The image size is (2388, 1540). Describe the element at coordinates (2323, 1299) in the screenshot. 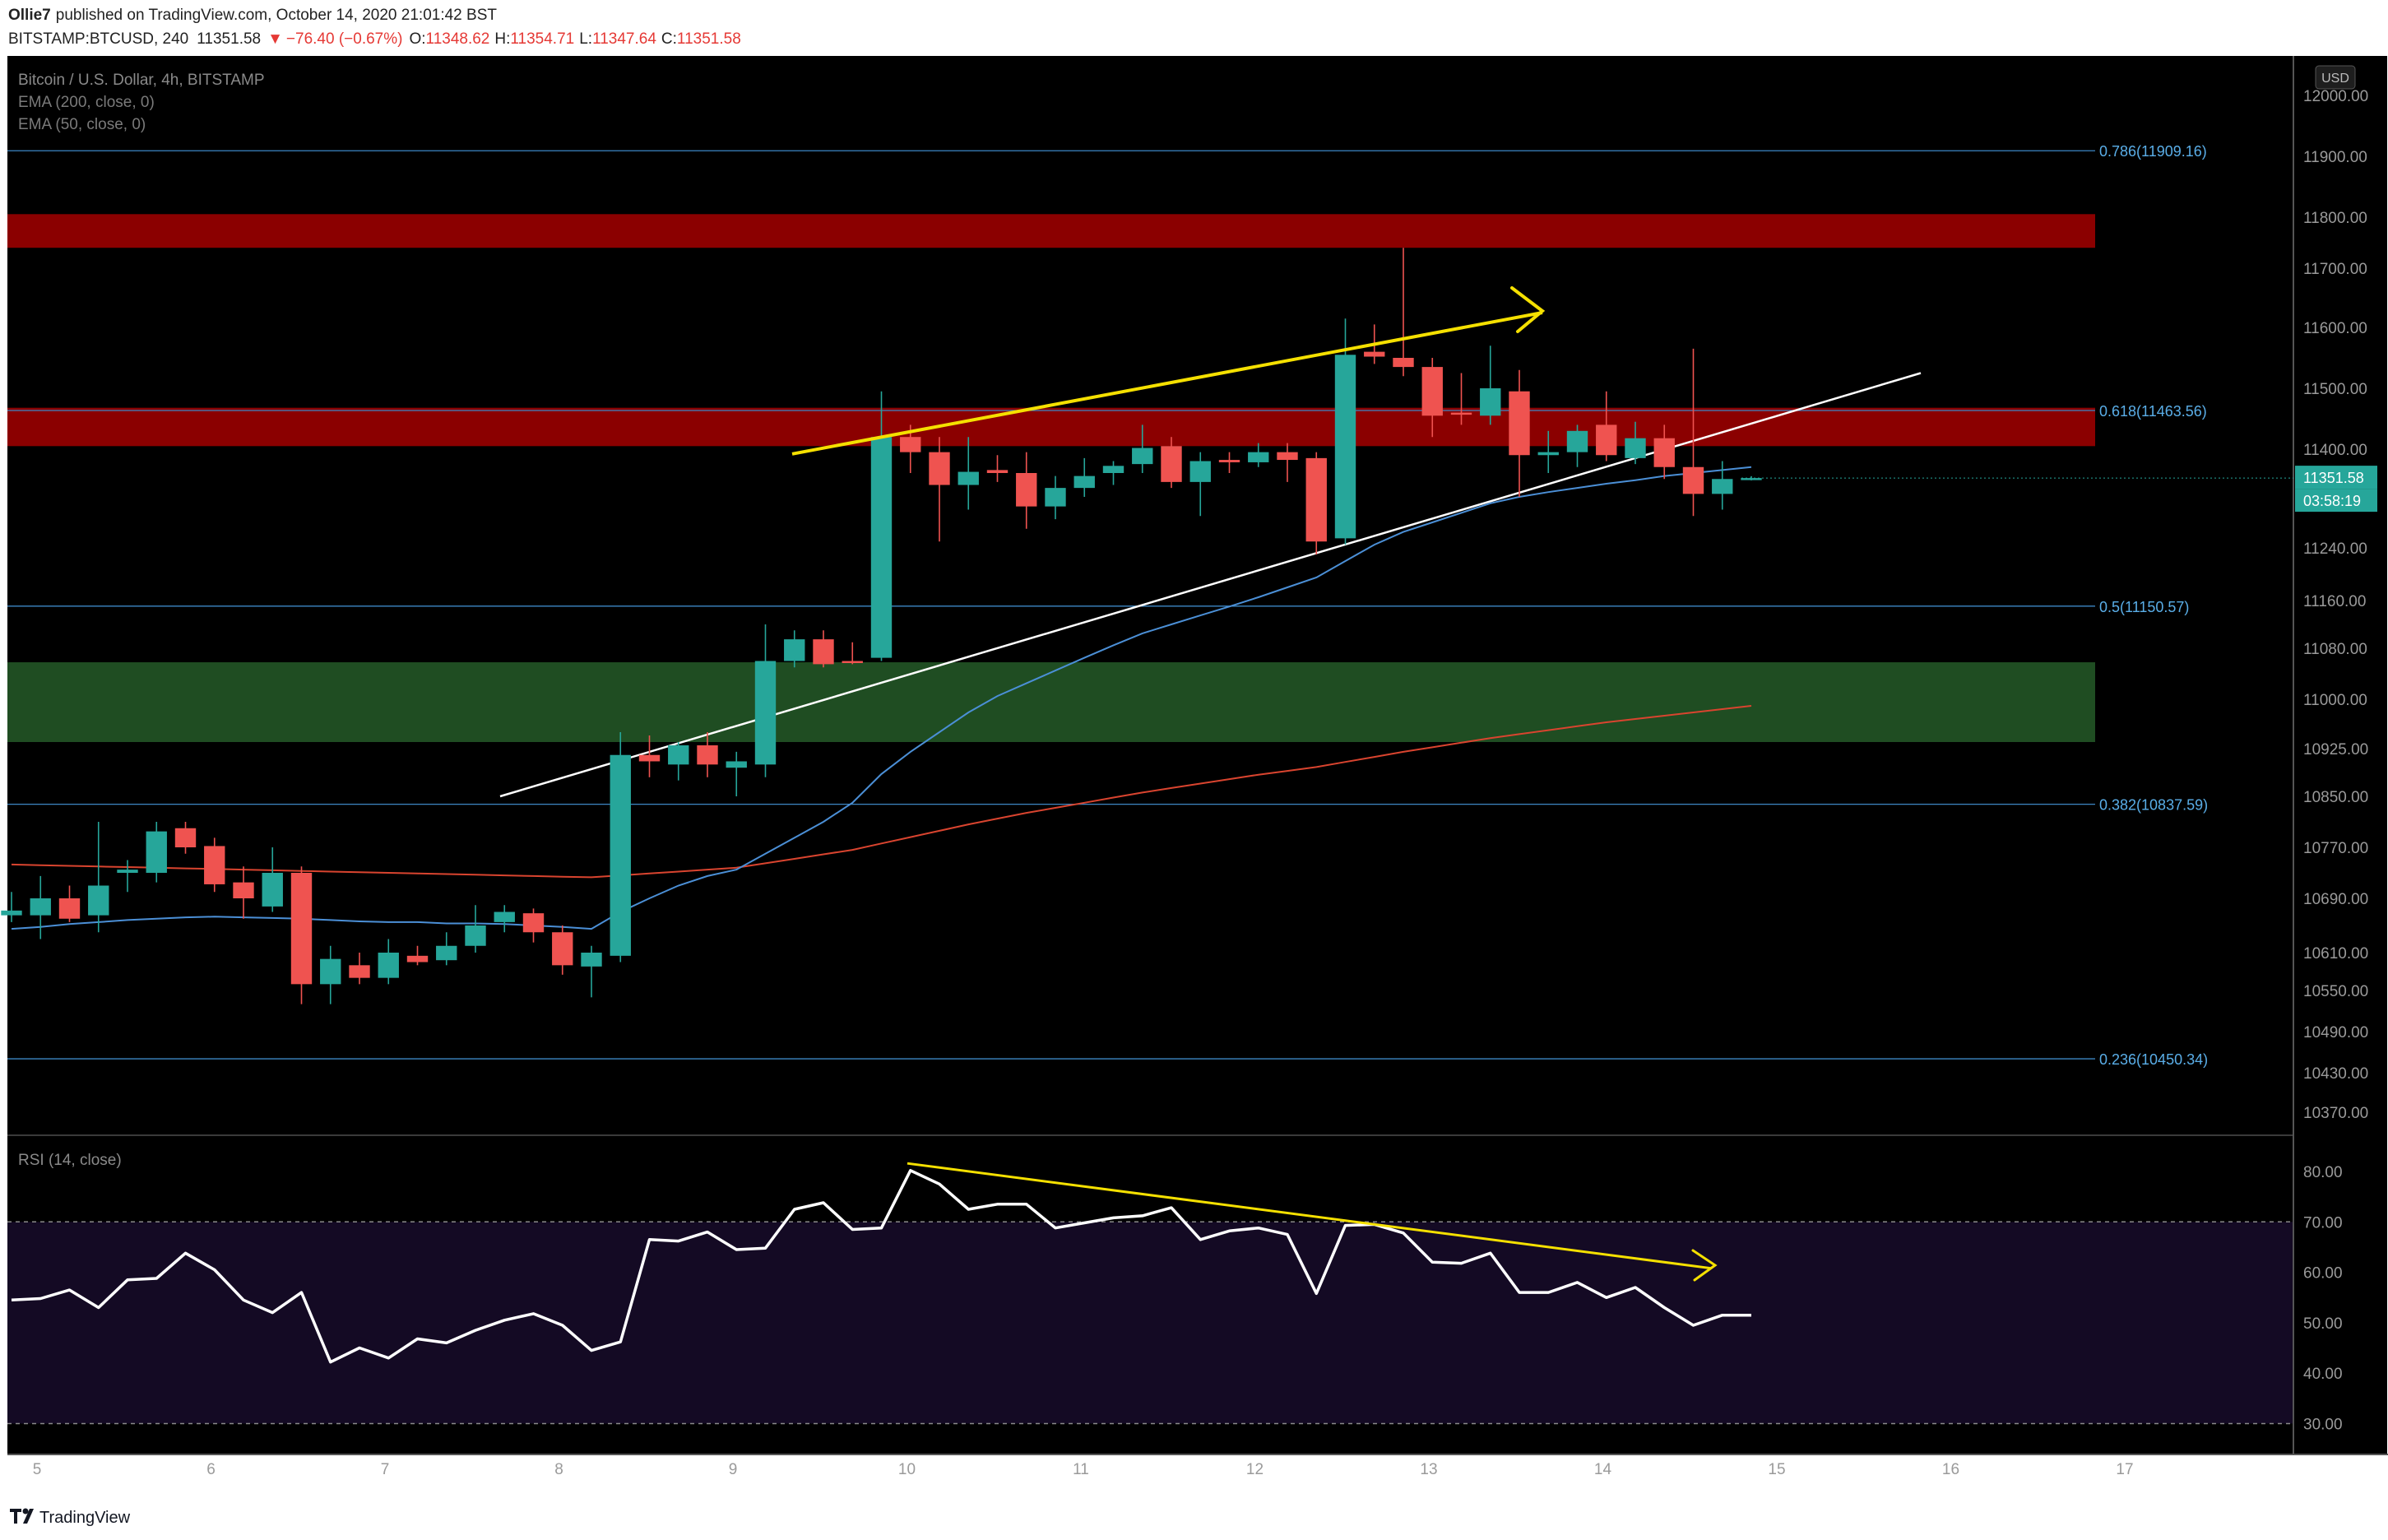

I see `rsi-axis: 80.00 70.00 60.00 50.00 40.00 30.00` at that location.